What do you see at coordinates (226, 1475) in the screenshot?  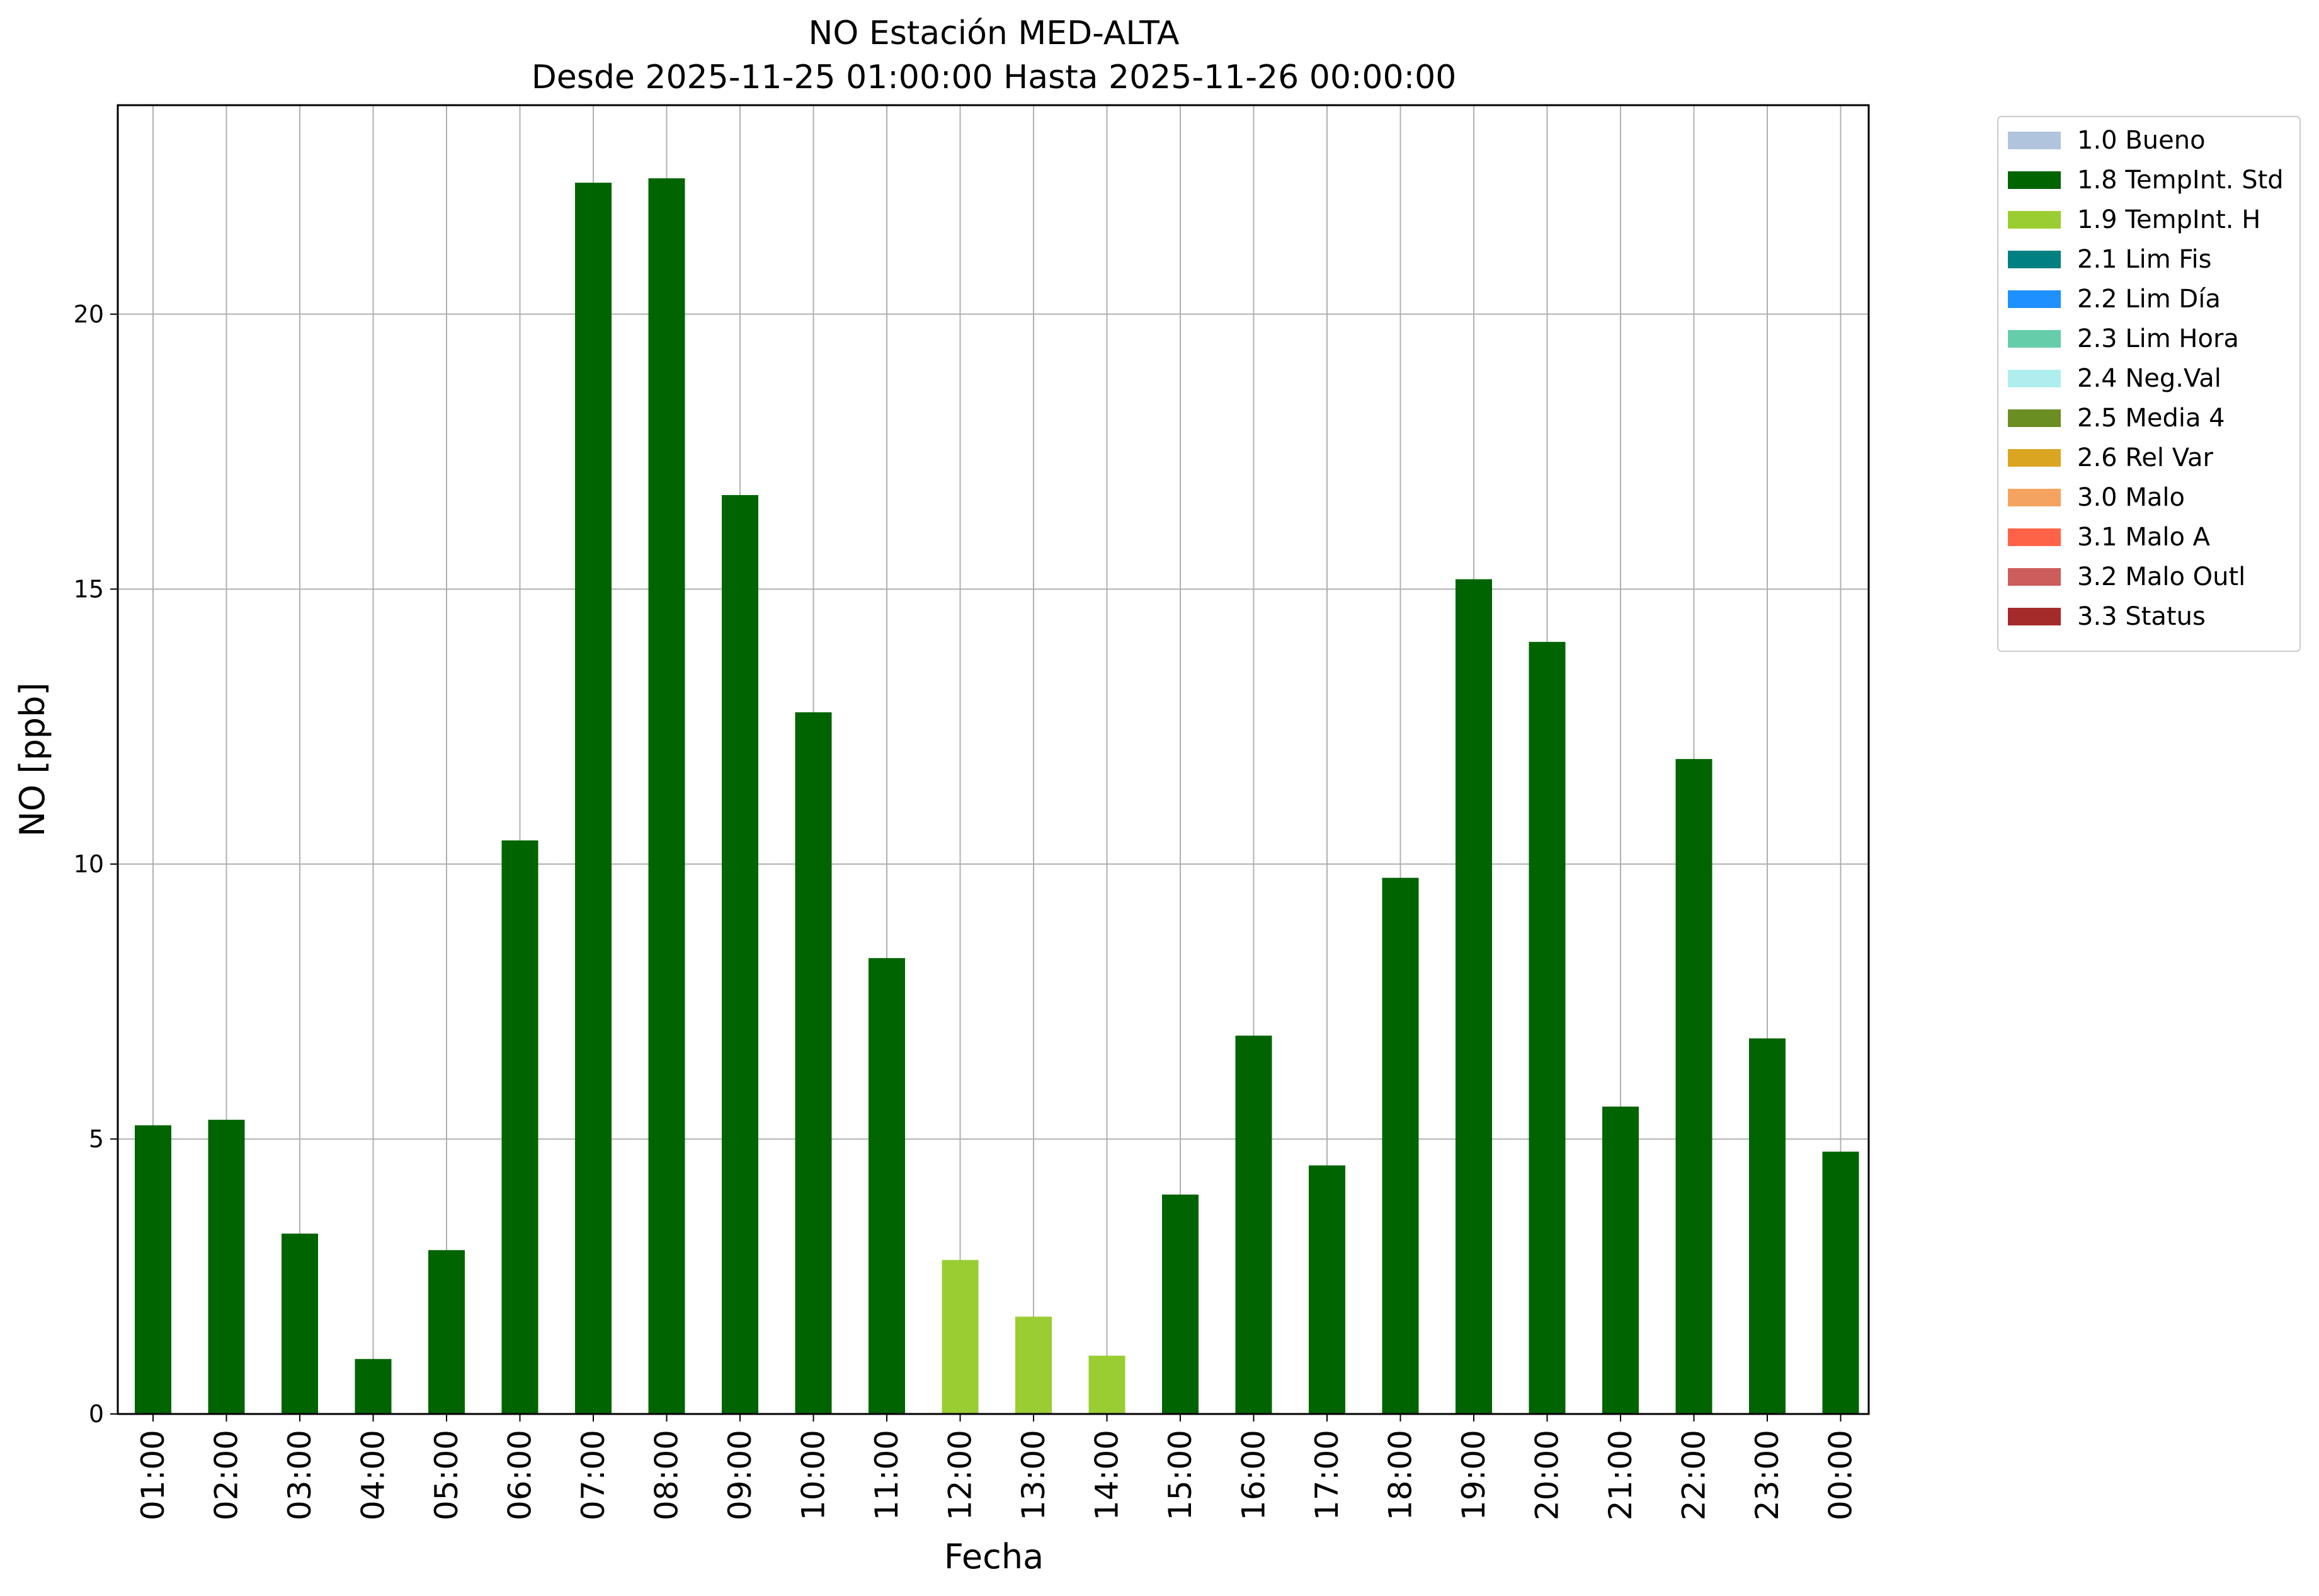 I see `x-tick-label: 02:00` at bounding box center [226, 1475].